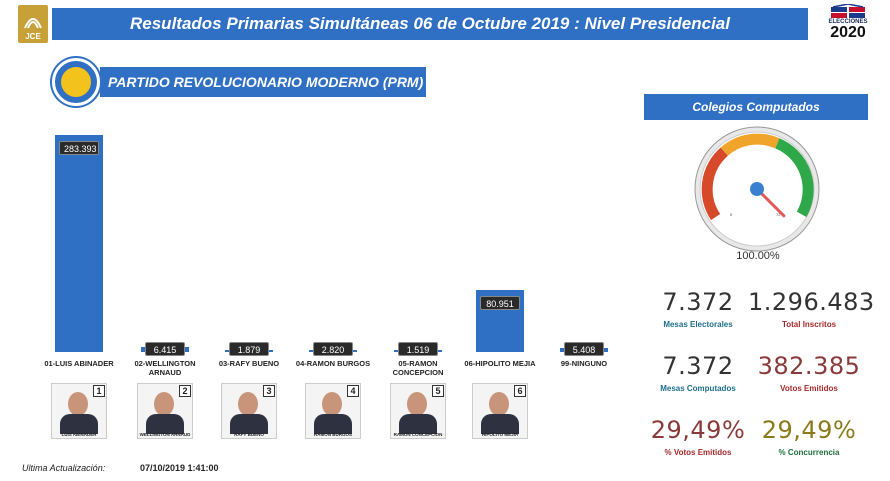 The image size is (890, 481). Describe the element at coordinates (731, 214) in the screenshot. I see `gauge-min-label: 0` at that location.